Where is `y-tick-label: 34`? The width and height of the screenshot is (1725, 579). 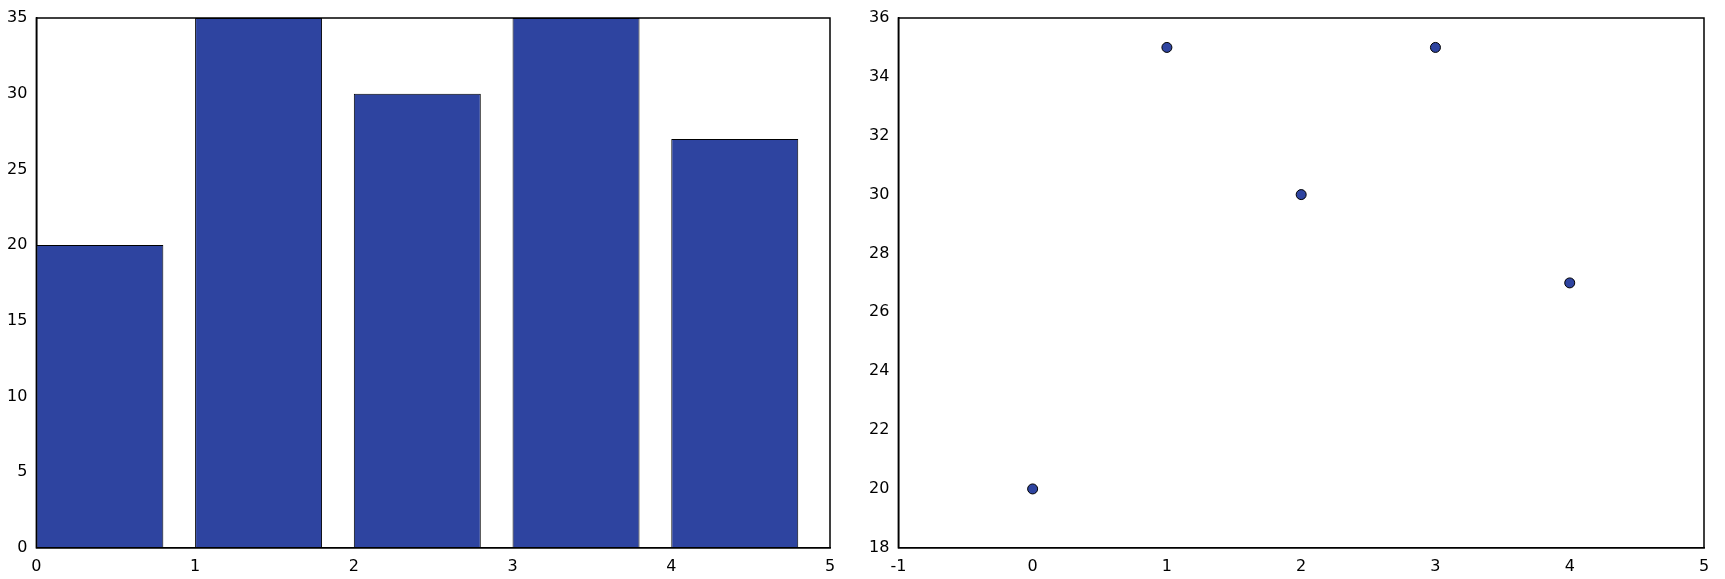 y-tick-label: 34 is located at coordinates (879, 76).